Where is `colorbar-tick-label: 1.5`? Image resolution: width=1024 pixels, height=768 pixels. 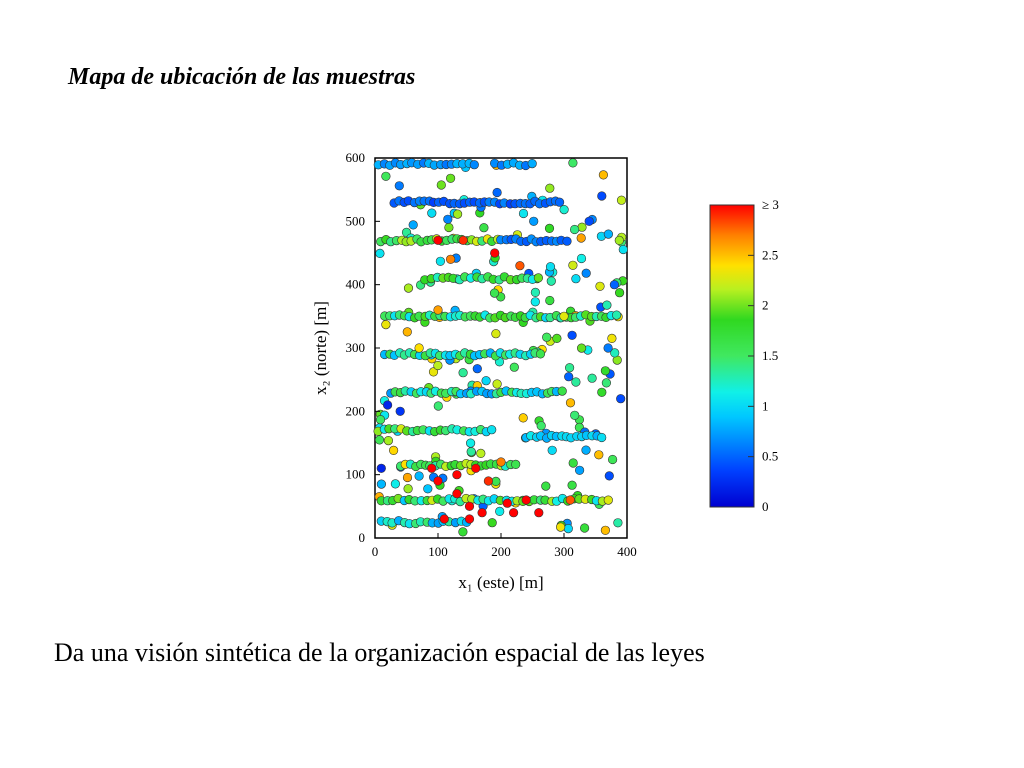 colorbar-tick-label: 1.5 is located at coordinates (770, 355).